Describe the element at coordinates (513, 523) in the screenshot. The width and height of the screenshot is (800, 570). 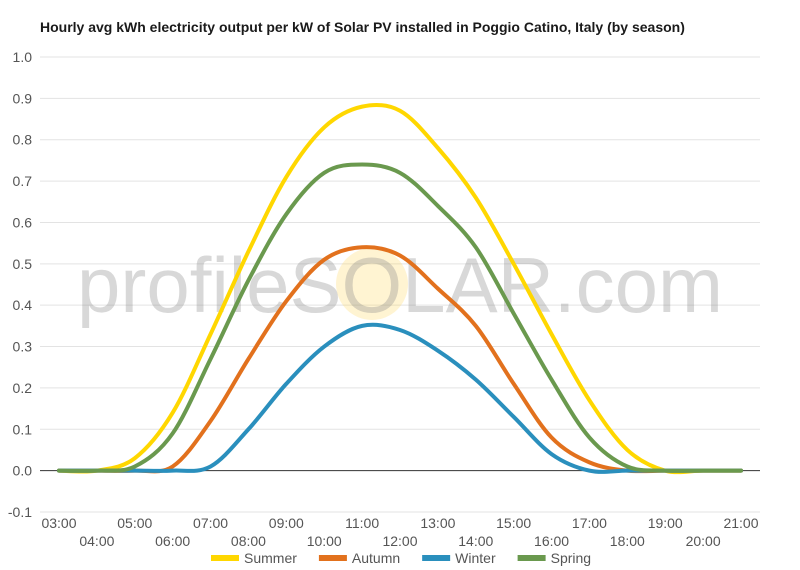
I see `x-tick-label: 15:00` at that location.